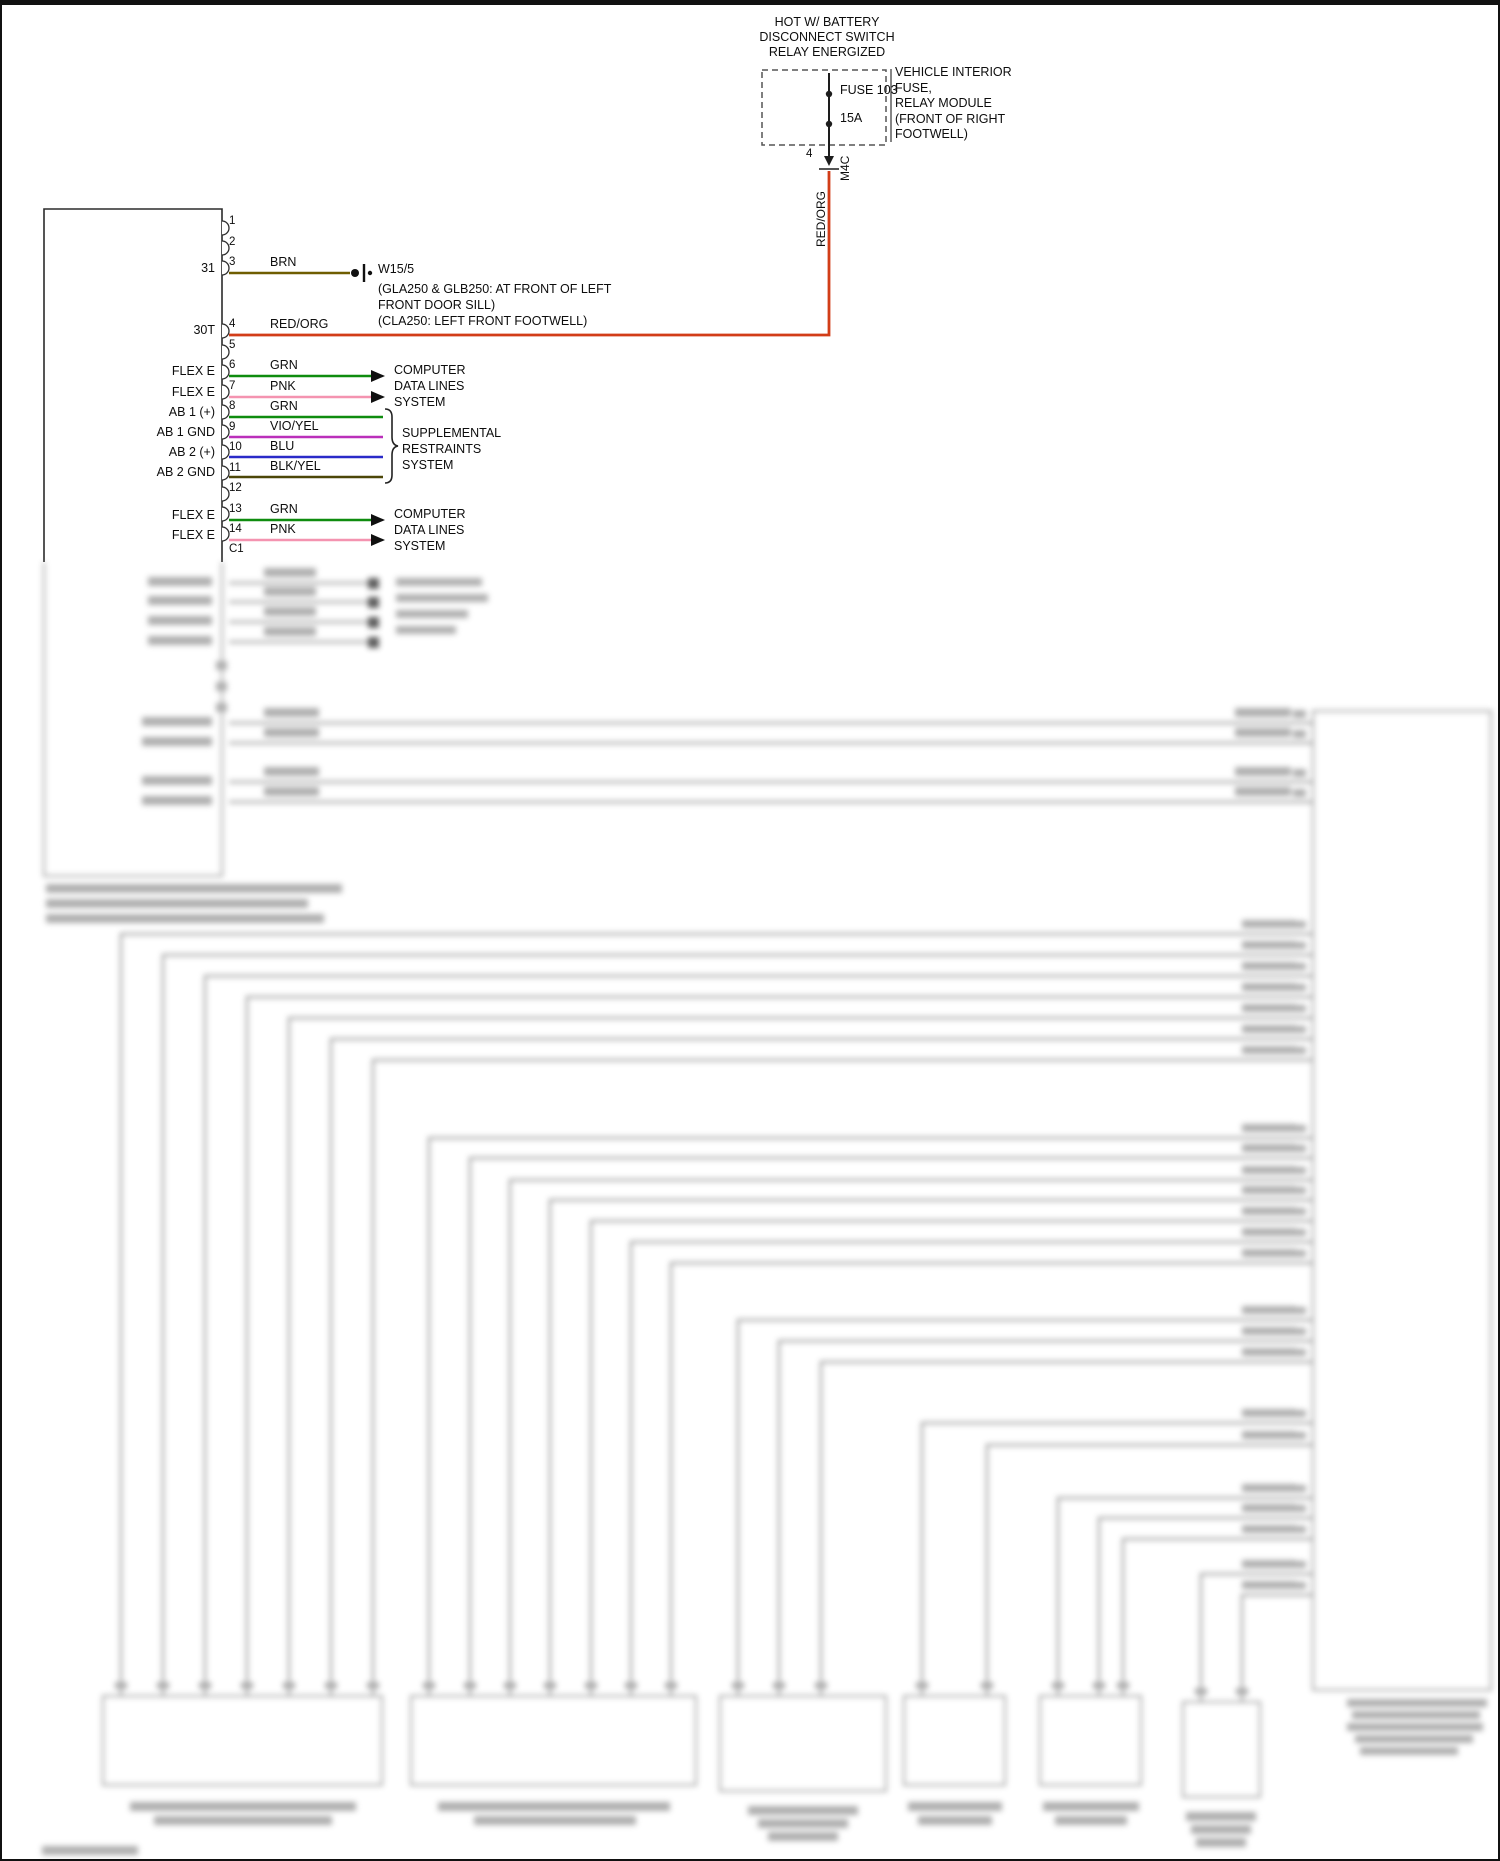 The width and height of the screenshot is (1500, 1861). Describe the element at coordinates (225, 381) in the screenshot. I see `pin-stubs` at that location.